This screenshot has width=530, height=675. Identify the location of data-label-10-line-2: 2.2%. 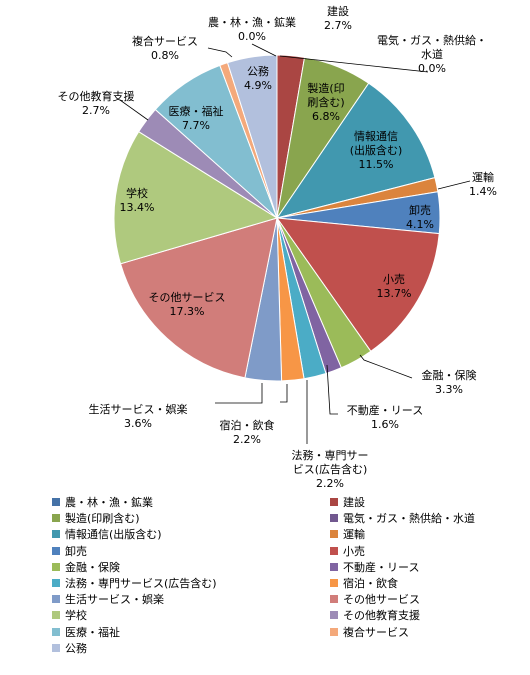
(330, 483).